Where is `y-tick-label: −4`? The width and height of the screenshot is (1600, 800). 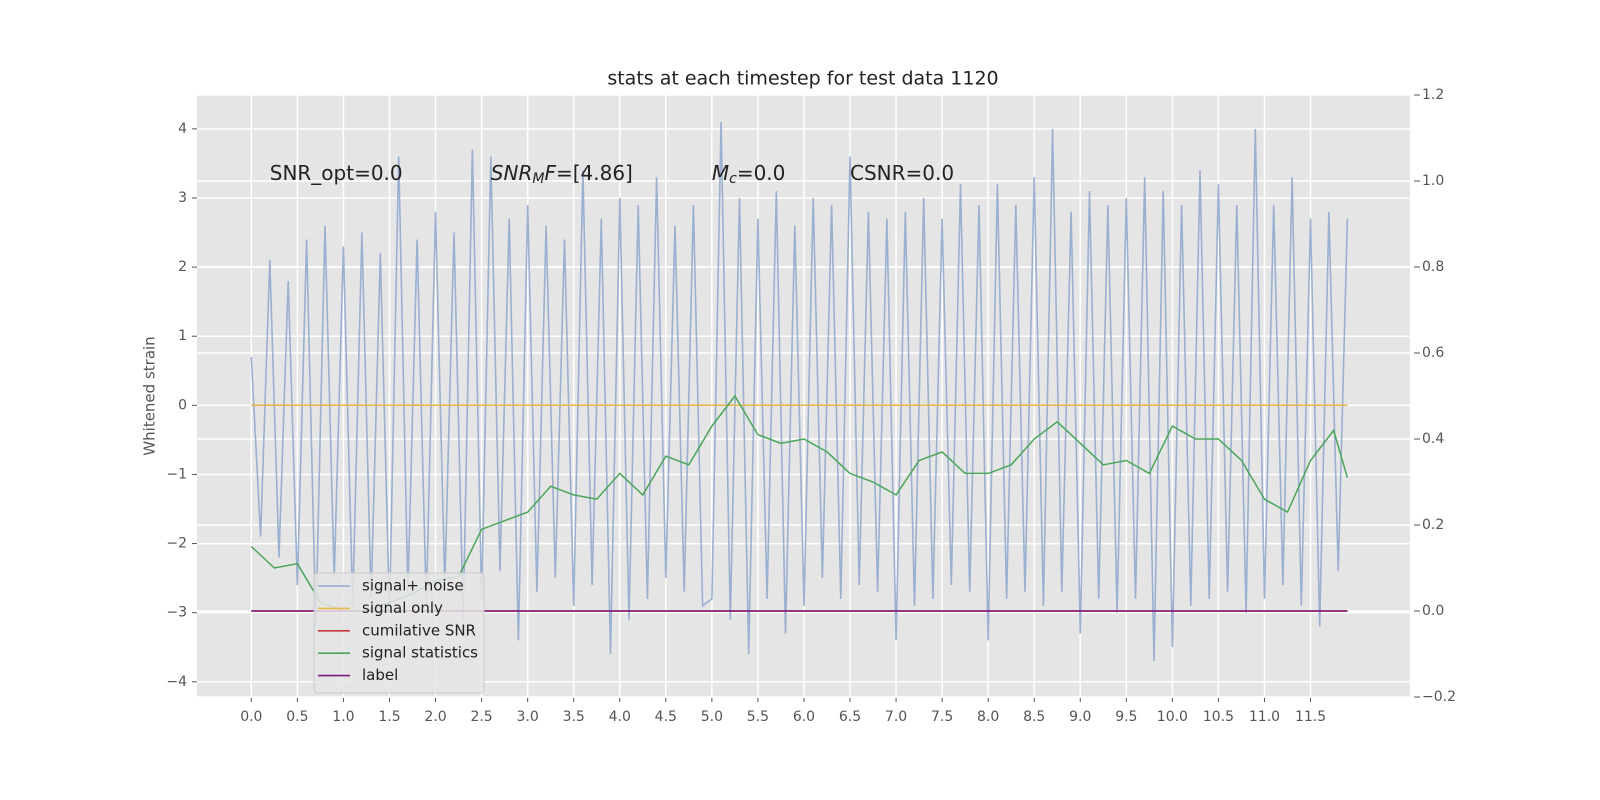 y-tick-label: −4 is located at coordinates (176, 682).